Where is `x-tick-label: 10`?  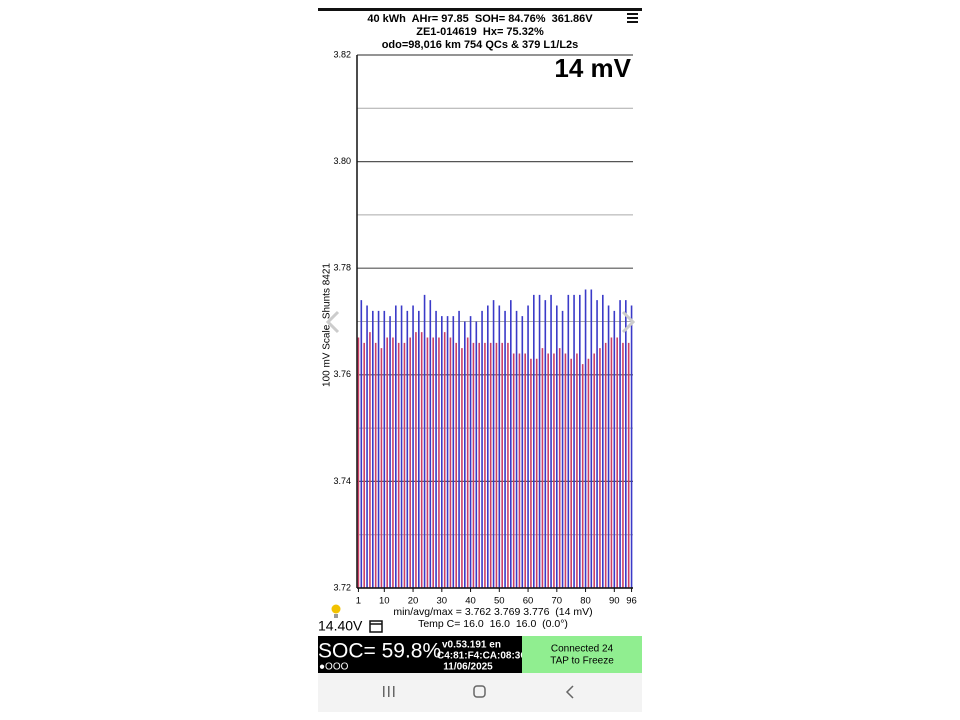
x-tick-label: 10 is located at coordinates (384, 601).